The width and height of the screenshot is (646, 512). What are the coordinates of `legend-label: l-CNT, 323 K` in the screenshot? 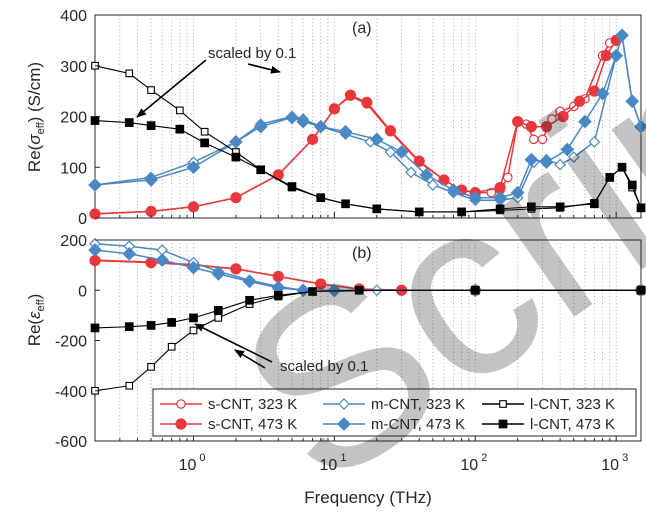 It's located at (572, 404).